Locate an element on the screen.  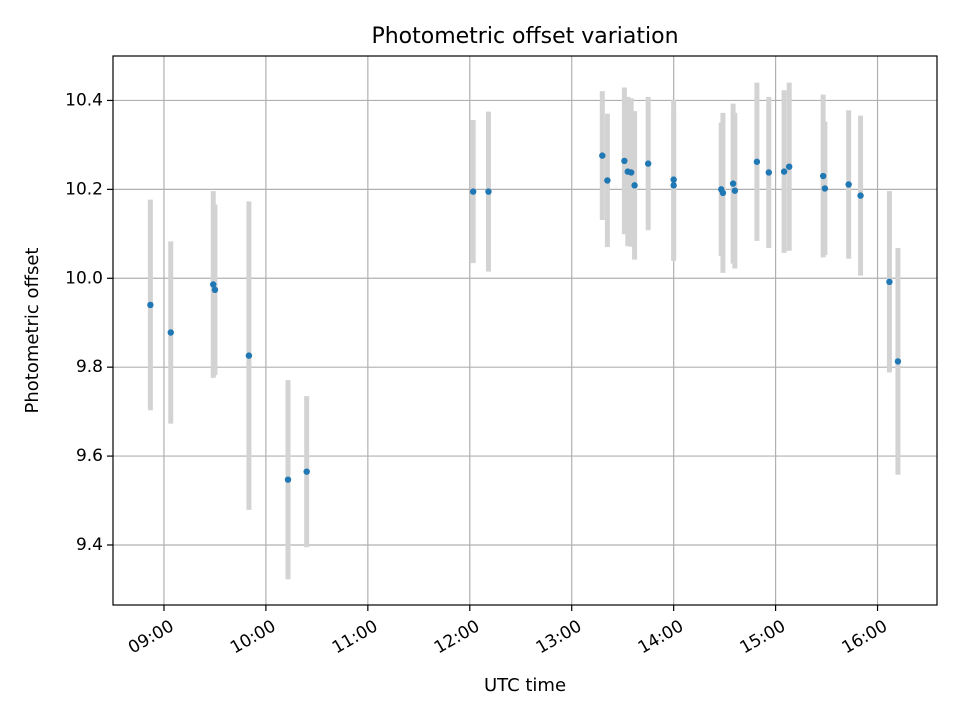
y-tick-label: 9.4 is located at coordinates (89, 545).